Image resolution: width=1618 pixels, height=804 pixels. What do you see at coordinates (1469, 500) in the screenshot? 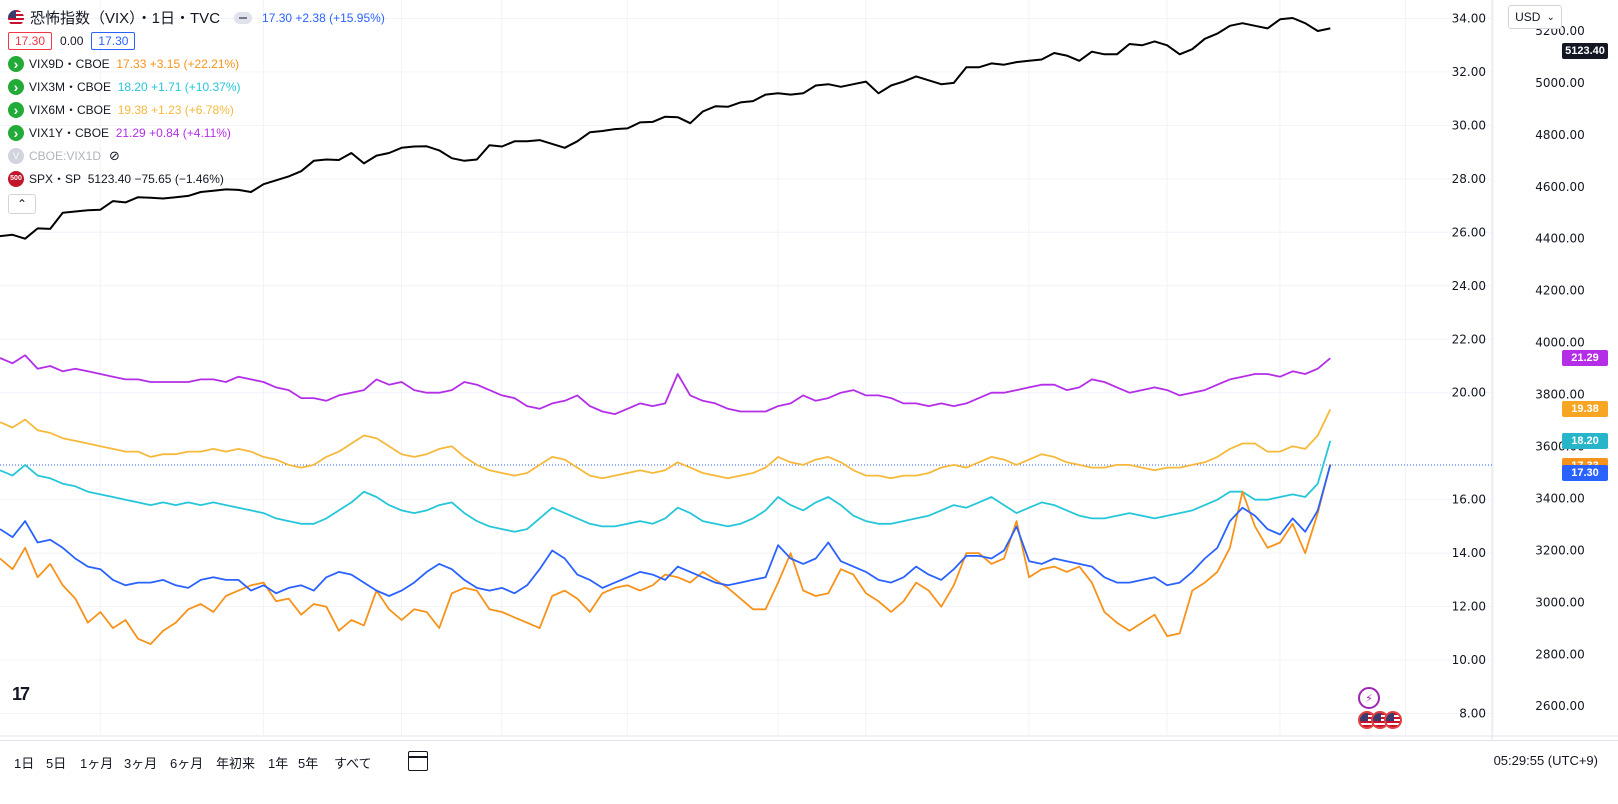
I see `left-axis-tick: 16.00` at bounding box center [1469, 500].